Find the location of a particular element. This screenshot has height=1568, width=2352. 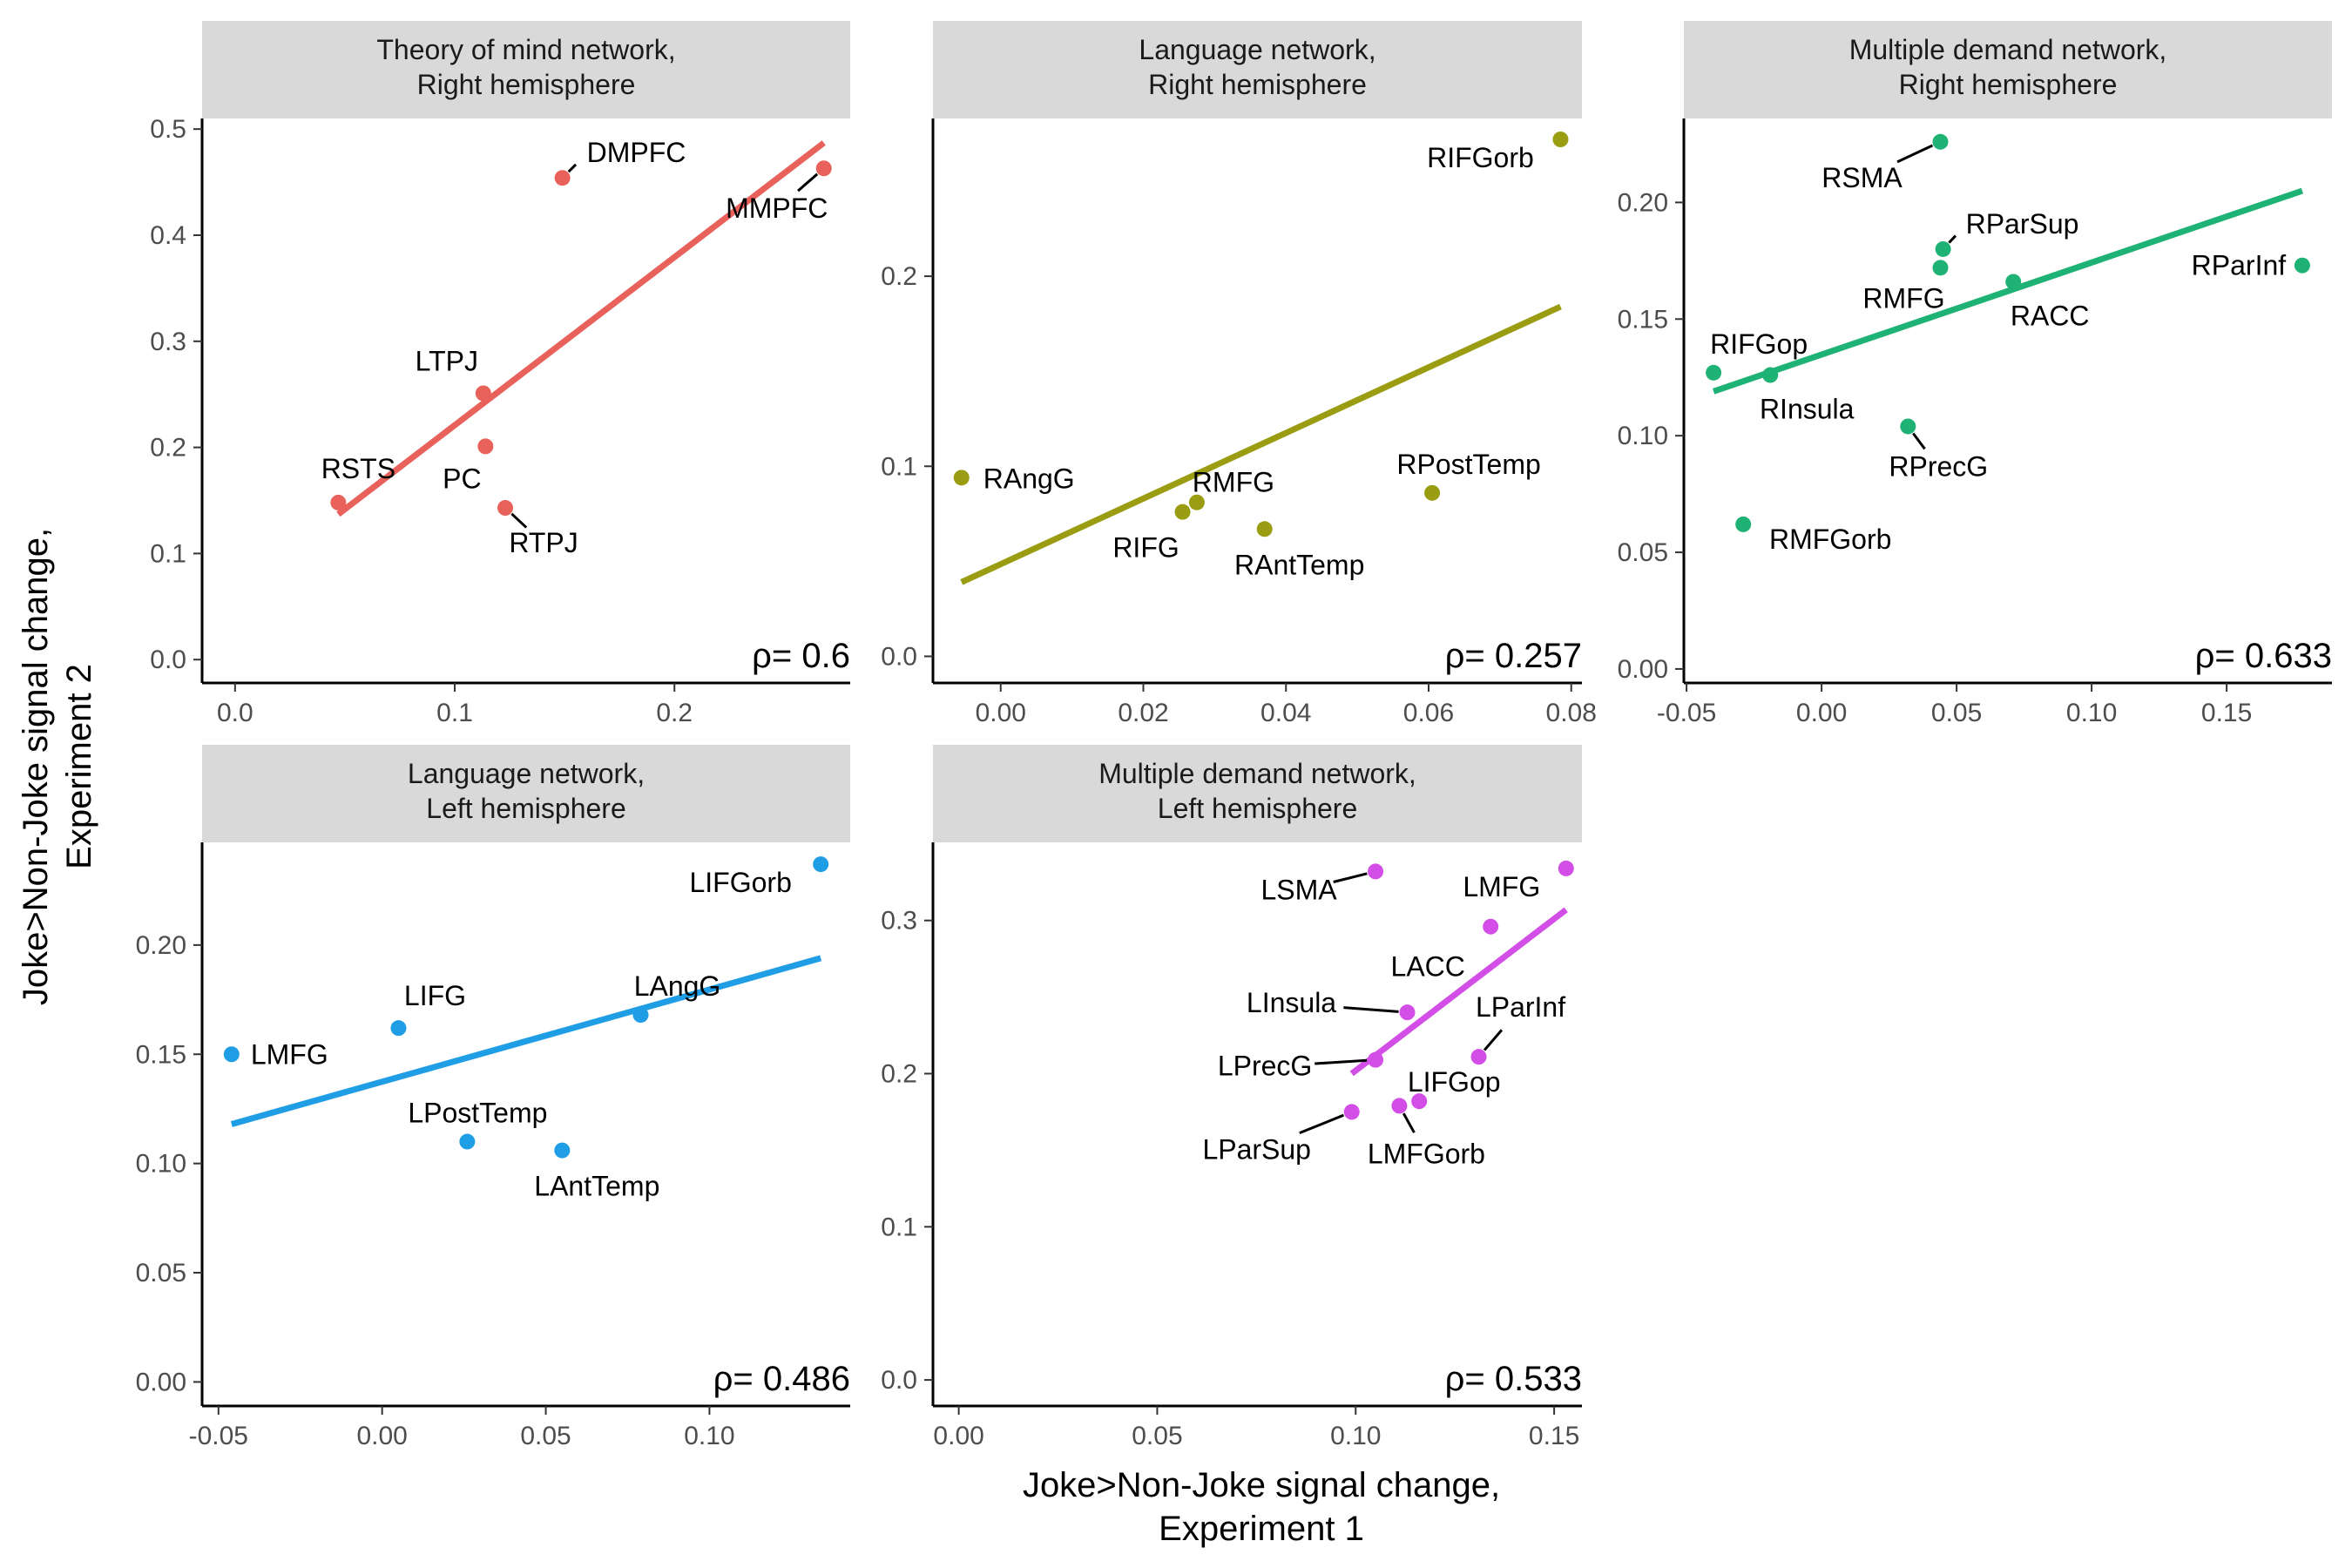

label-leader-lmfgorb is located at coordinates (1409, 1122).